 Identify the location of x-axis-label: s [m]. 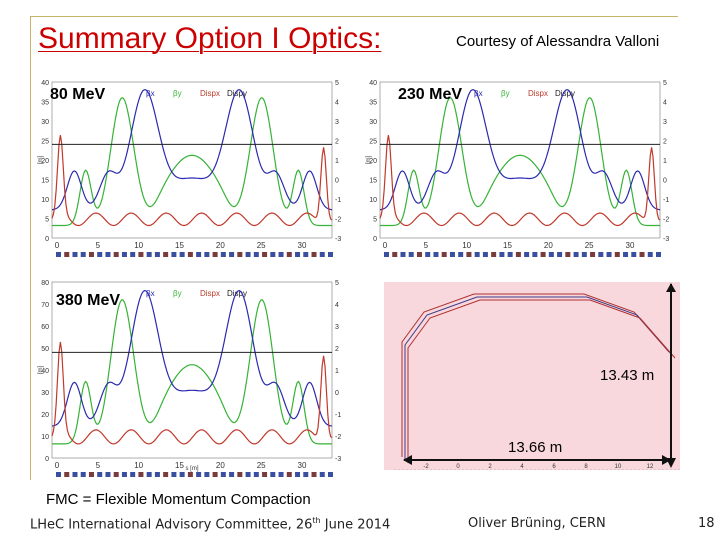
(192, 469).